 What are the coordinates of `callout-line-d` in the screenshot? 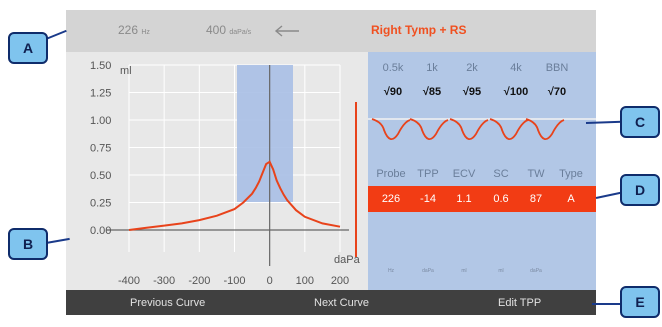 It's located at (608, 195).